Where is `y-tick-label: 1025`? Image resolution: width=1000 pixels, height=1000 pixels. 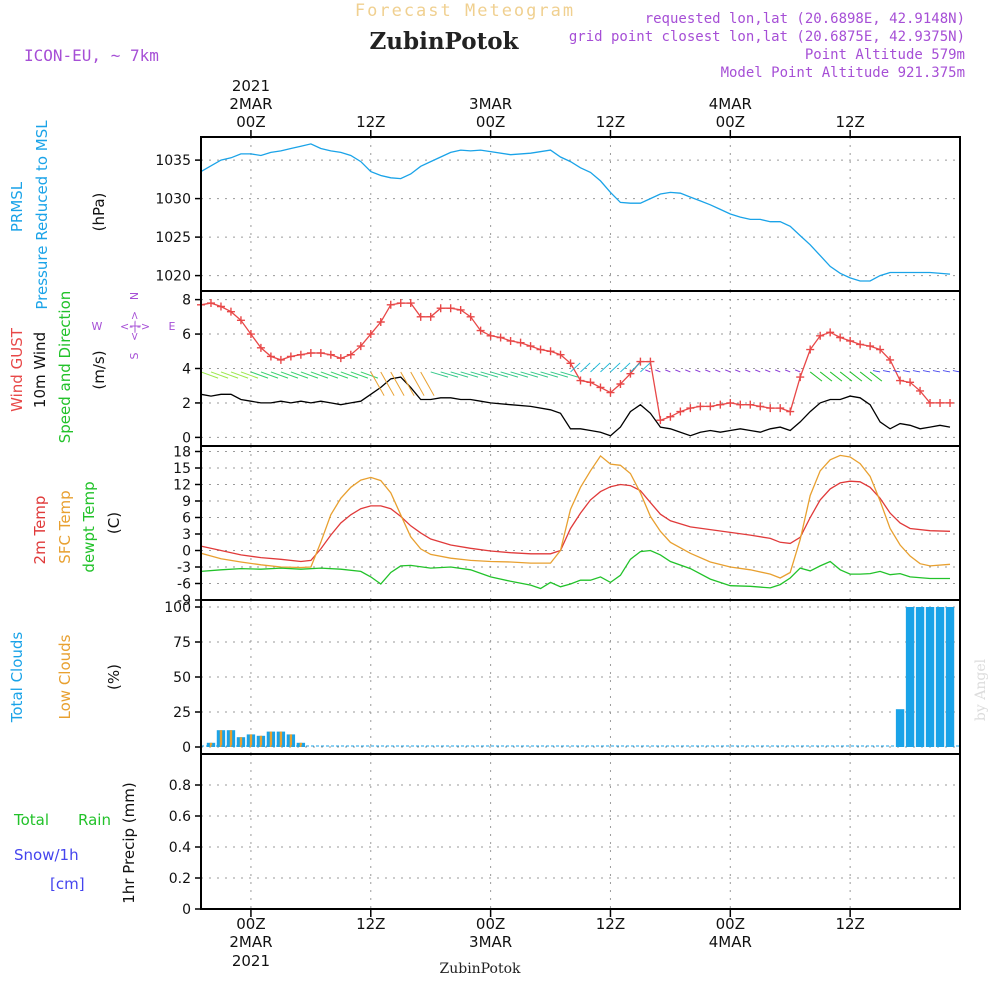
y-tick-label: 1025 is located at coordinates (173, 238).